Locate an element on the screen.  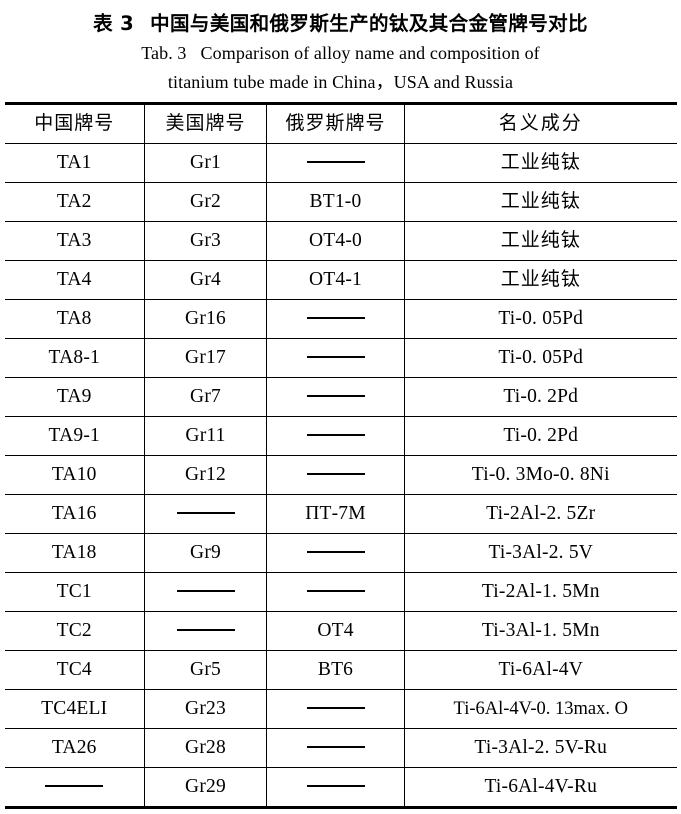
table-row: TC4ELI Gr23 Ti-6Al-4V-0. 13max. O is located at coordinates (340, 709).